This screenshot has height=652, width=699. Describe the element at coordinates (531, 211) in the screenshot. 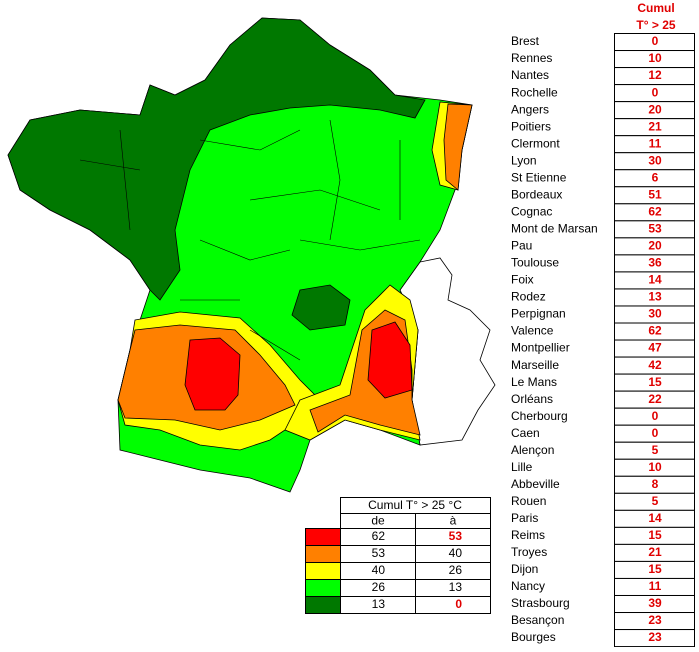

I see `city-name: Cognac` at that location.